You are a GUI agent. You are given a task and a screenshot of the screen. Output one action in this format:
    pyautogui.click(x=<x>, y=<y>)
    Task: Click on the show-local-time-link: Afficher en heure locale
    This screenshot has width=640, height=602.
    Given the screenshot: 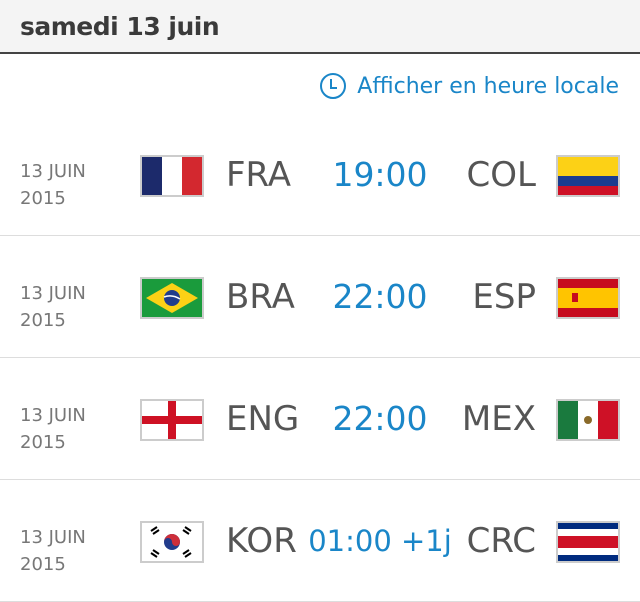 What is the action you would take?
    pyautogui.click(x=469, y=86)
    